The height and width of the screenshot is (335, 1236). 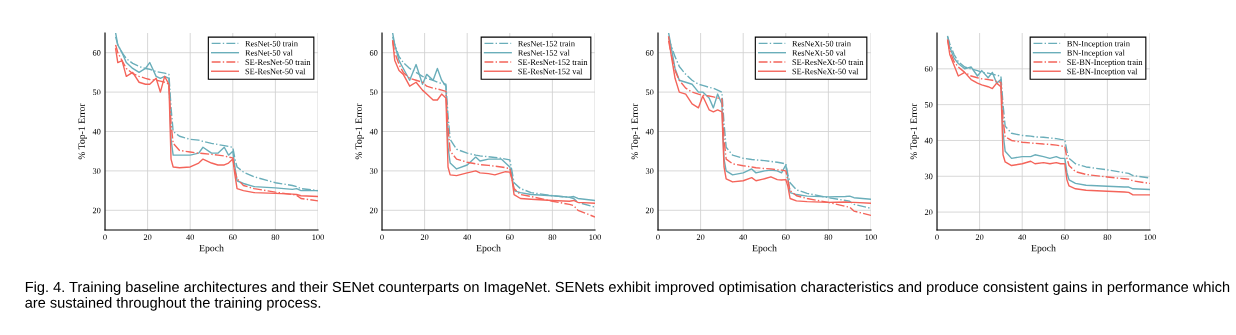 What do you see at coordinates (627, 296) in the screenshot?
I see `caption: Fig. 4. Training baseline architectures and their SENet counterparts on ImageNet. SENets exhibit improved optimisation characteristics and produce consistent gains in performance which are sustained throughout the training process.` at bounding box center [627, 296].